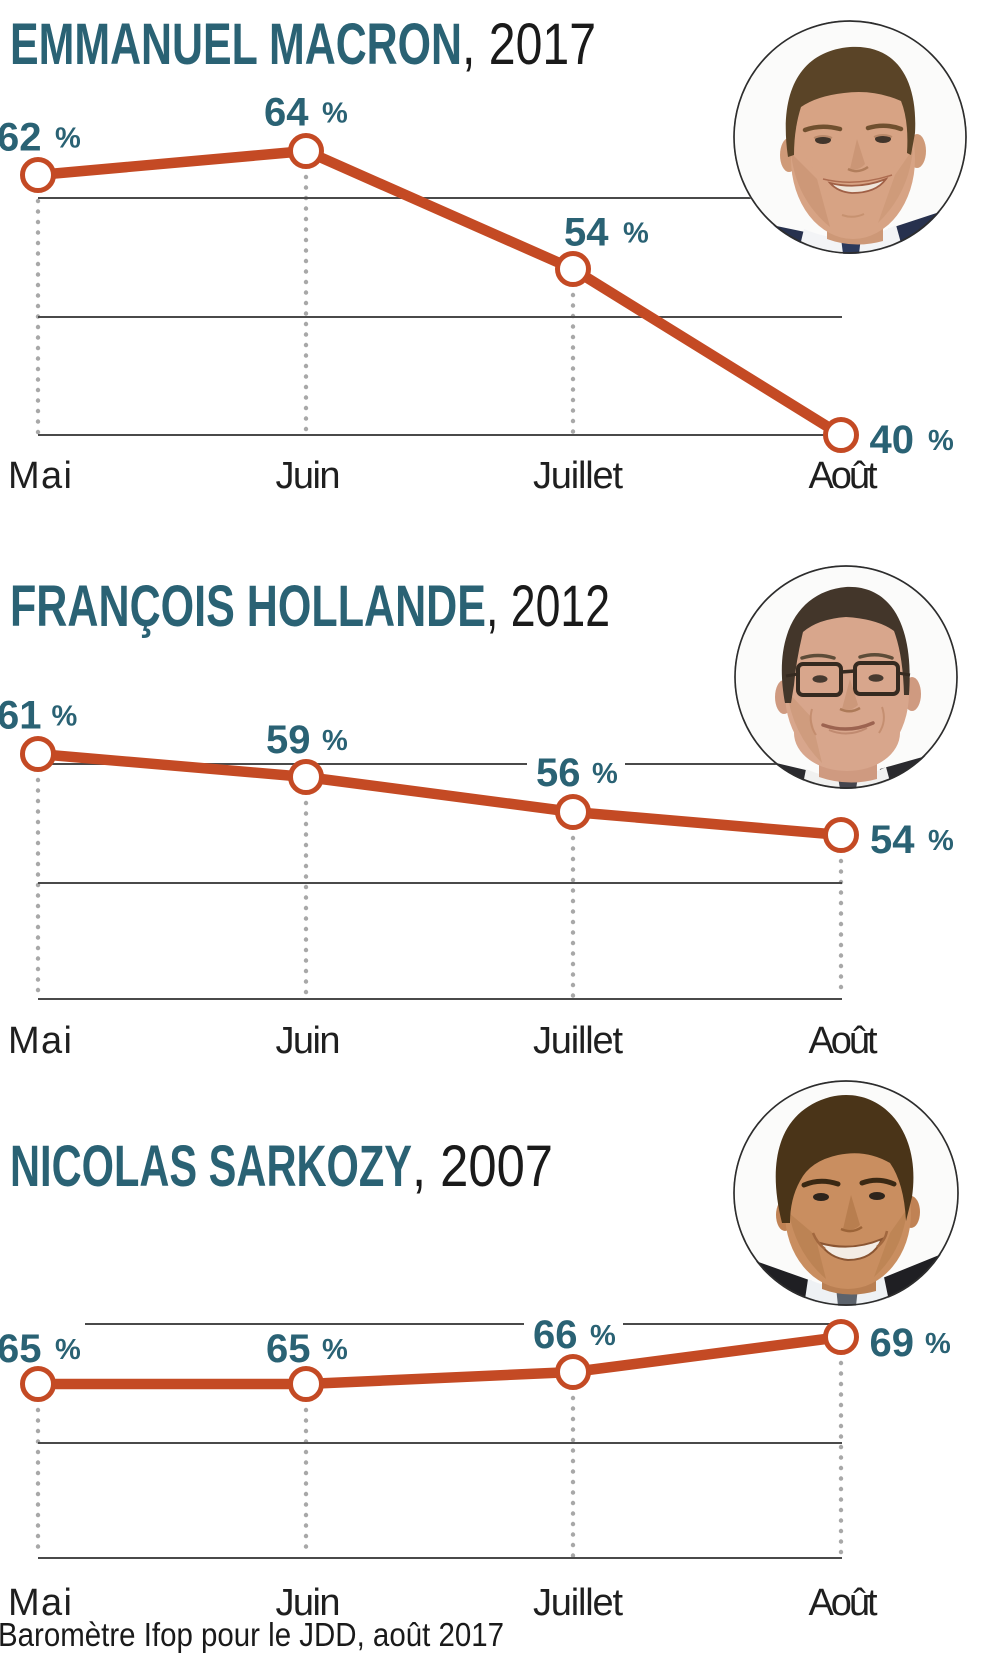  I want to click on svg-text: 56, so click(558, 773).